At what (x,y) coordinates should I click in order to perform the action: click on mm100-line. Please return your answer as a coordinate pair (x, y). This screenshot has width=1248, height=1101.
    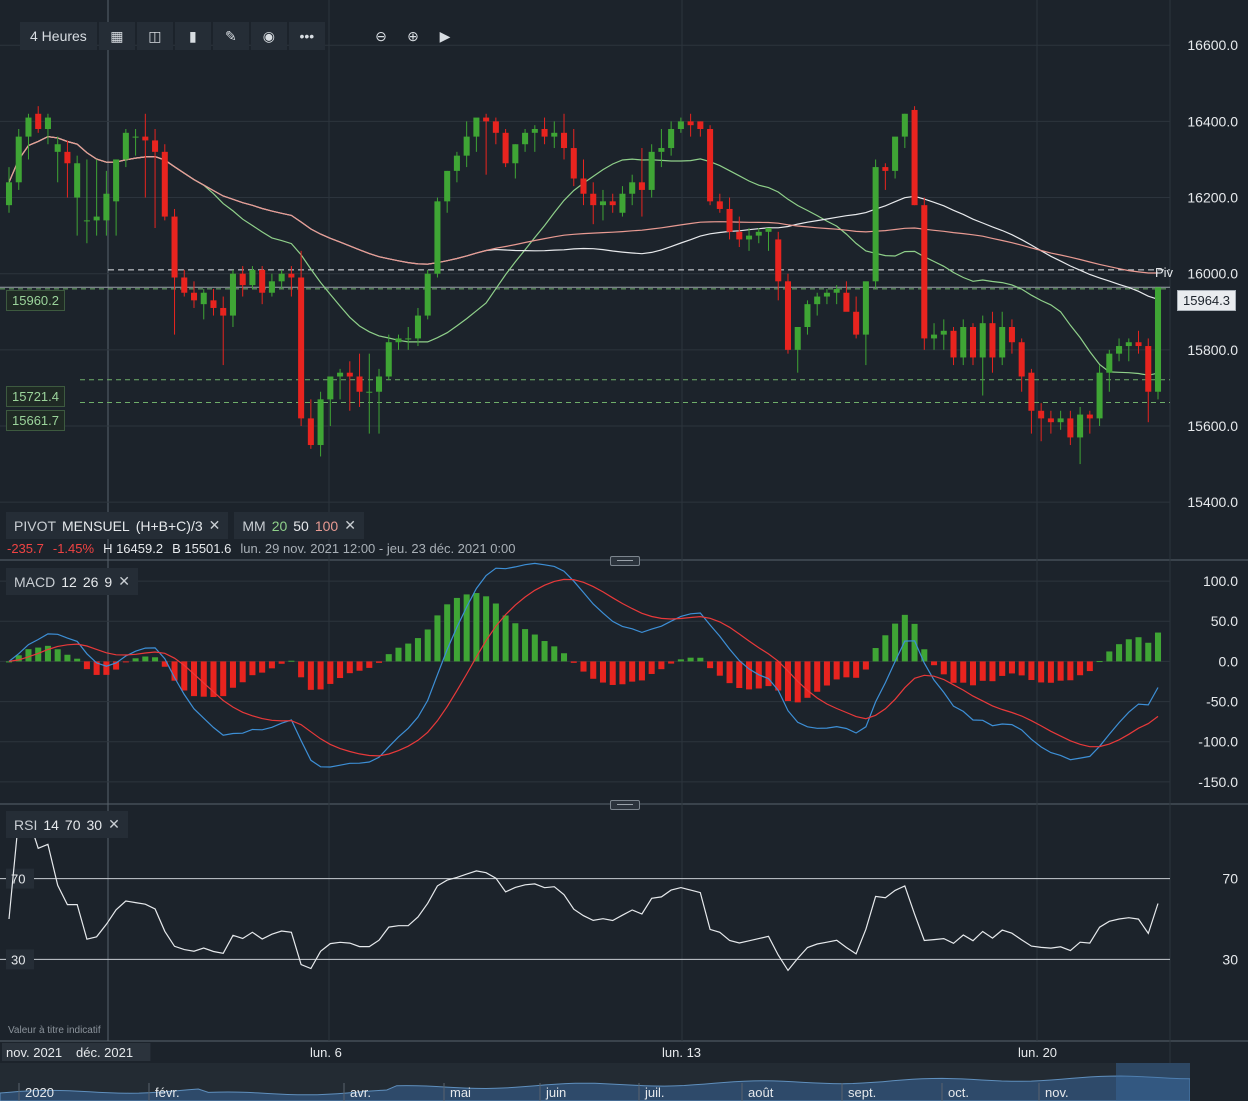
    Looking at the image, I should click on (583, 204).